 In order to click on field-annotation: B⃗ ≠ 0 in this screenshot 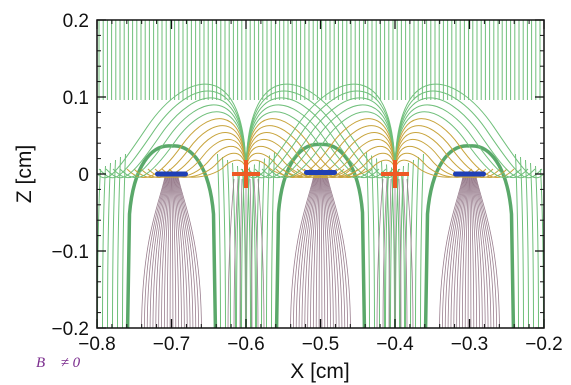, I will do `click(58, 363)`.